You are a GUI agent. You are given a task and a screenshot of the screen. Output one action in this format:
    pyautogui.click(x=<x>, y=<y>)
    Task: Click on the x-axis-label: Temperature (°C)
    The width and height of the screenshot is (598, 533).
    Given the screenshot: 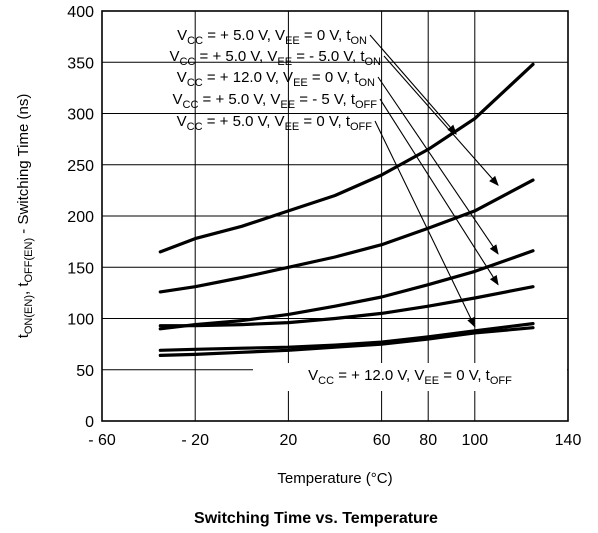 What is the action you would take?
    pyautogui.click(x=334, y=478)
    